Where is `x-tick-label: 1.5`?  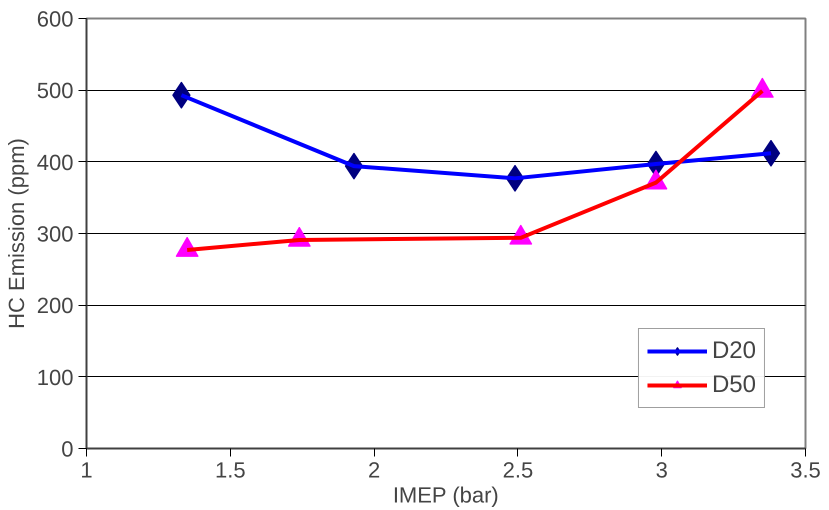
x-tick-label: 1.5 is located at coordinates (230, 470).